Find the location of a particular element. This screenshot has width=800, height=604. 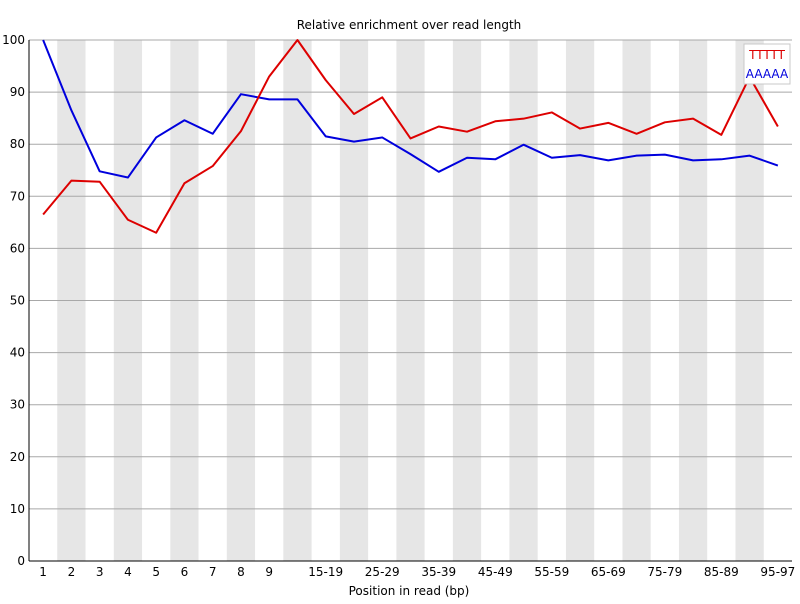

x-tick-label: 4 is located at coordinates (128, 572).